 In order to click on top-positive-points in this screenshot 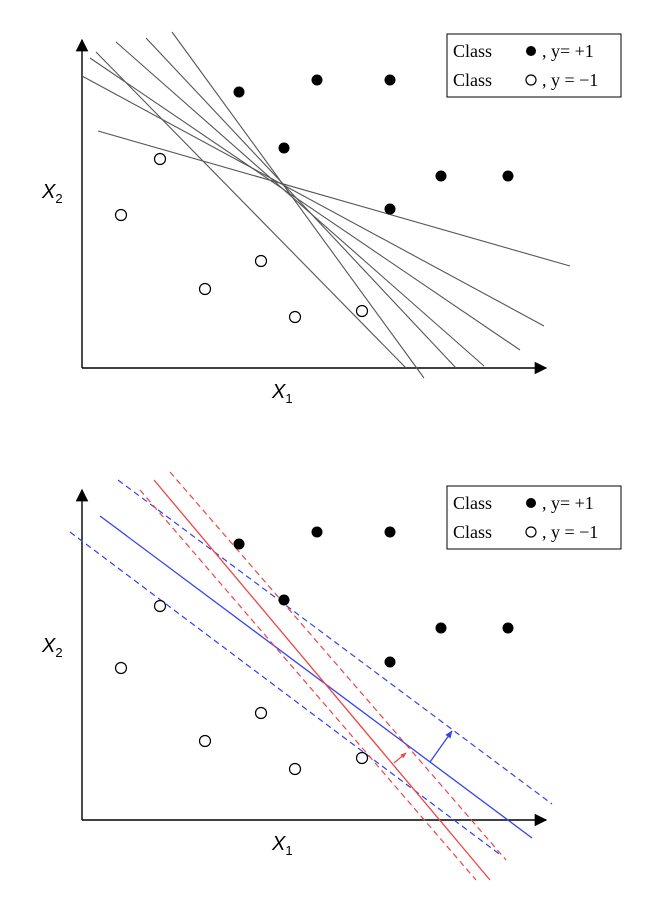, I will do `click(373, 144)`.